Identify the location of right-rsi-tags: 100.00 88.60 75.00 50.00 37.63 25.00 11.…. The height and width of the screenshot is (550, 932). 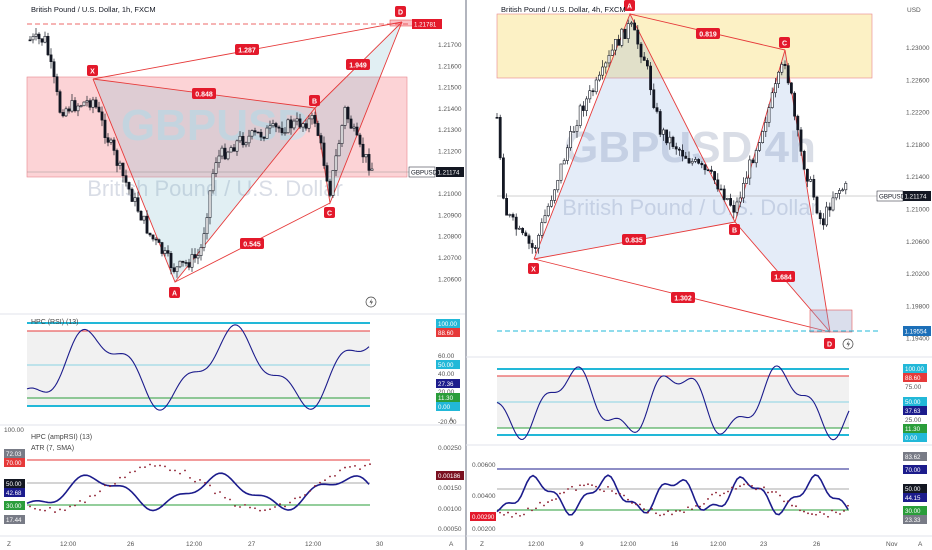
(915, 403).